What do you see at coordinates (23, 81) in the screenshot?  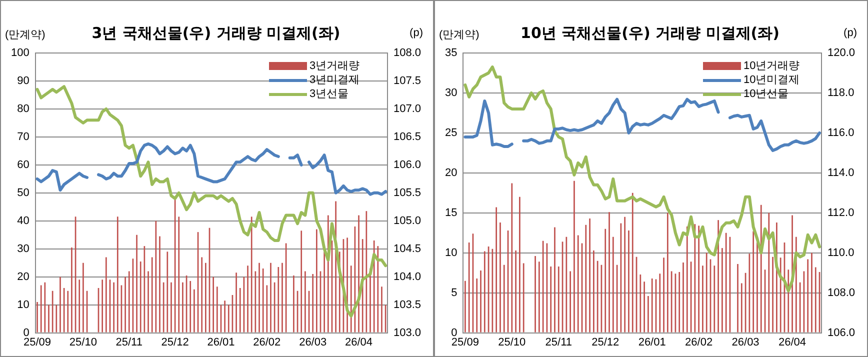 I see `y-tick-label: 90` at bounding box center [23, 81].